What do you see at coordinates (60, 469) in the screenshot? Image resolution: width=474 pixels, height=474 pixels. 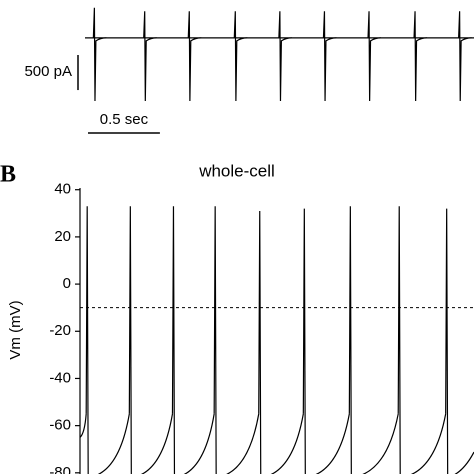 I see `y-tick-label: -80` at bounding box center [60, 469].